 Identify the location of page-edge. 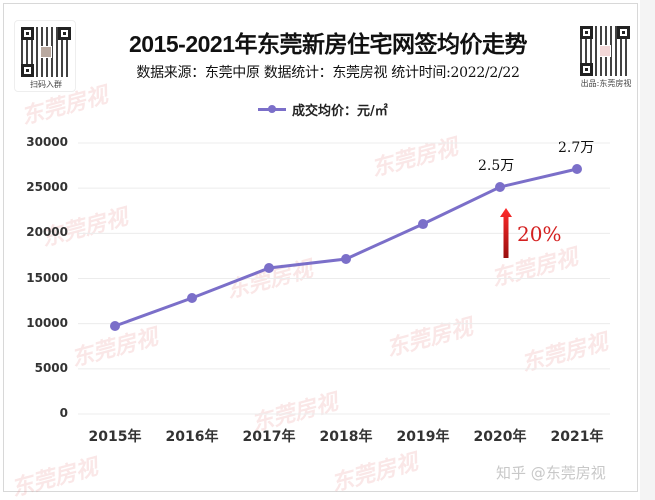
(647, 250).